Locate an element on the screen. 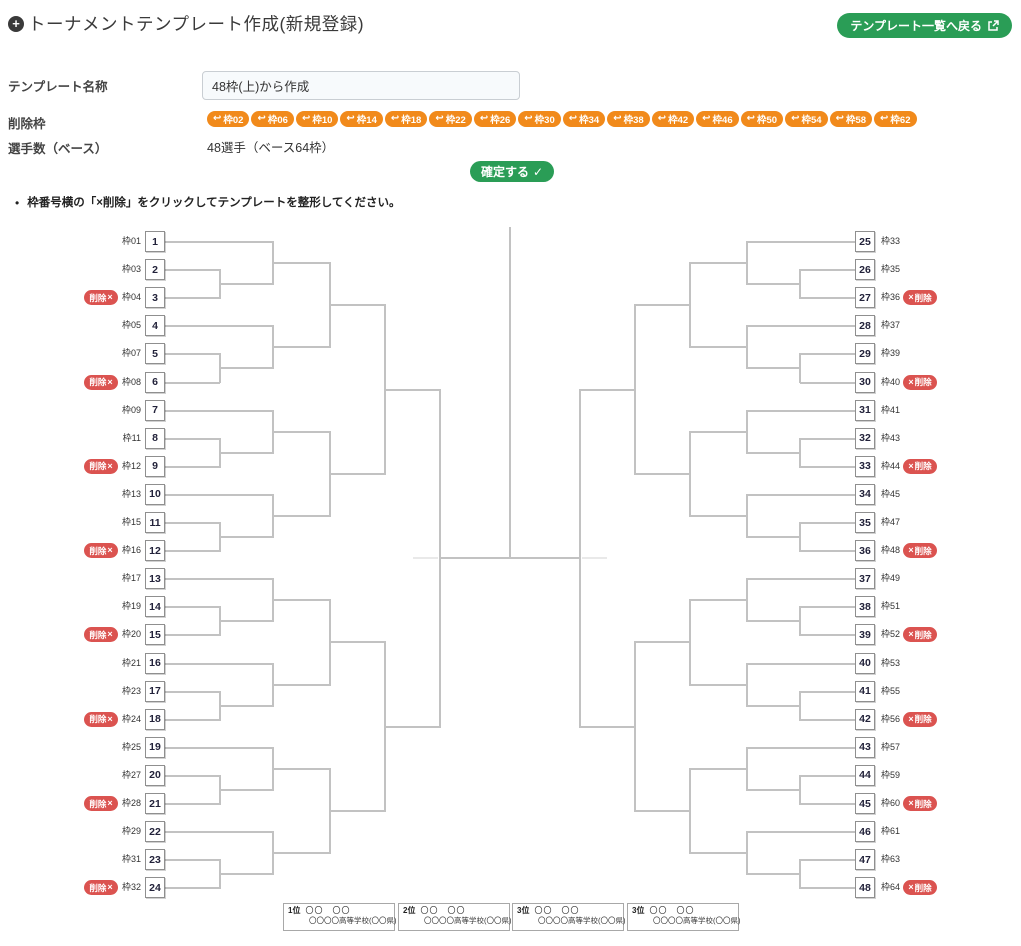  result-player-name: 〇〇 〇〇 is located at coordinates (443, 910).